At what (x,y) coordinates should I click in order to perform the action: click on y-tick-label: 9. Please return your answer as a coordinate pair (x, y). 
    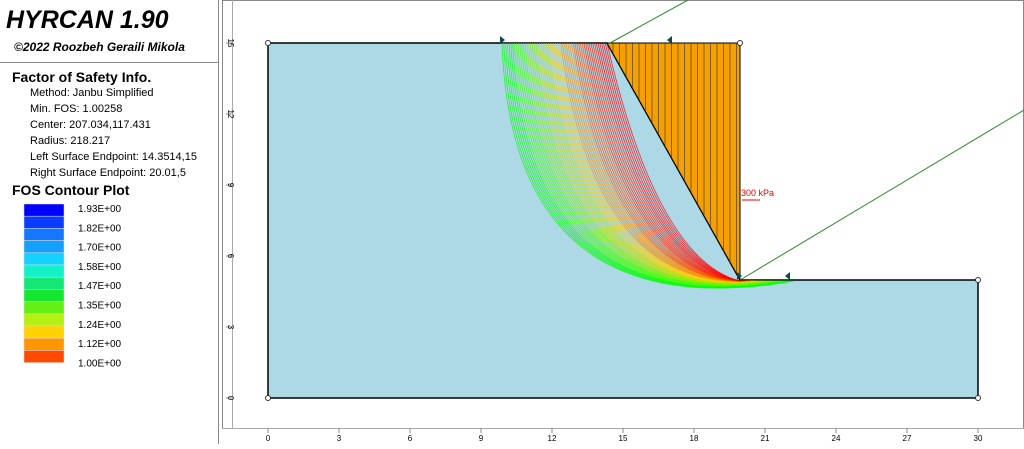
    Looking at the image, I should click on (230, 185).